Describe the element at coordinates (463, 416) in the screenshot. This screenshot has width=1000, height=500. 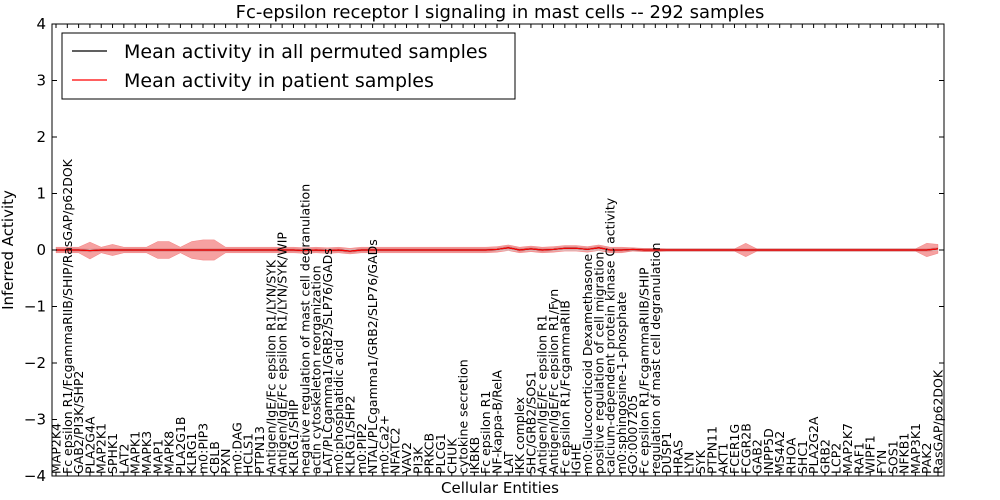
I see `category-label: cytokine secretion` at that location.